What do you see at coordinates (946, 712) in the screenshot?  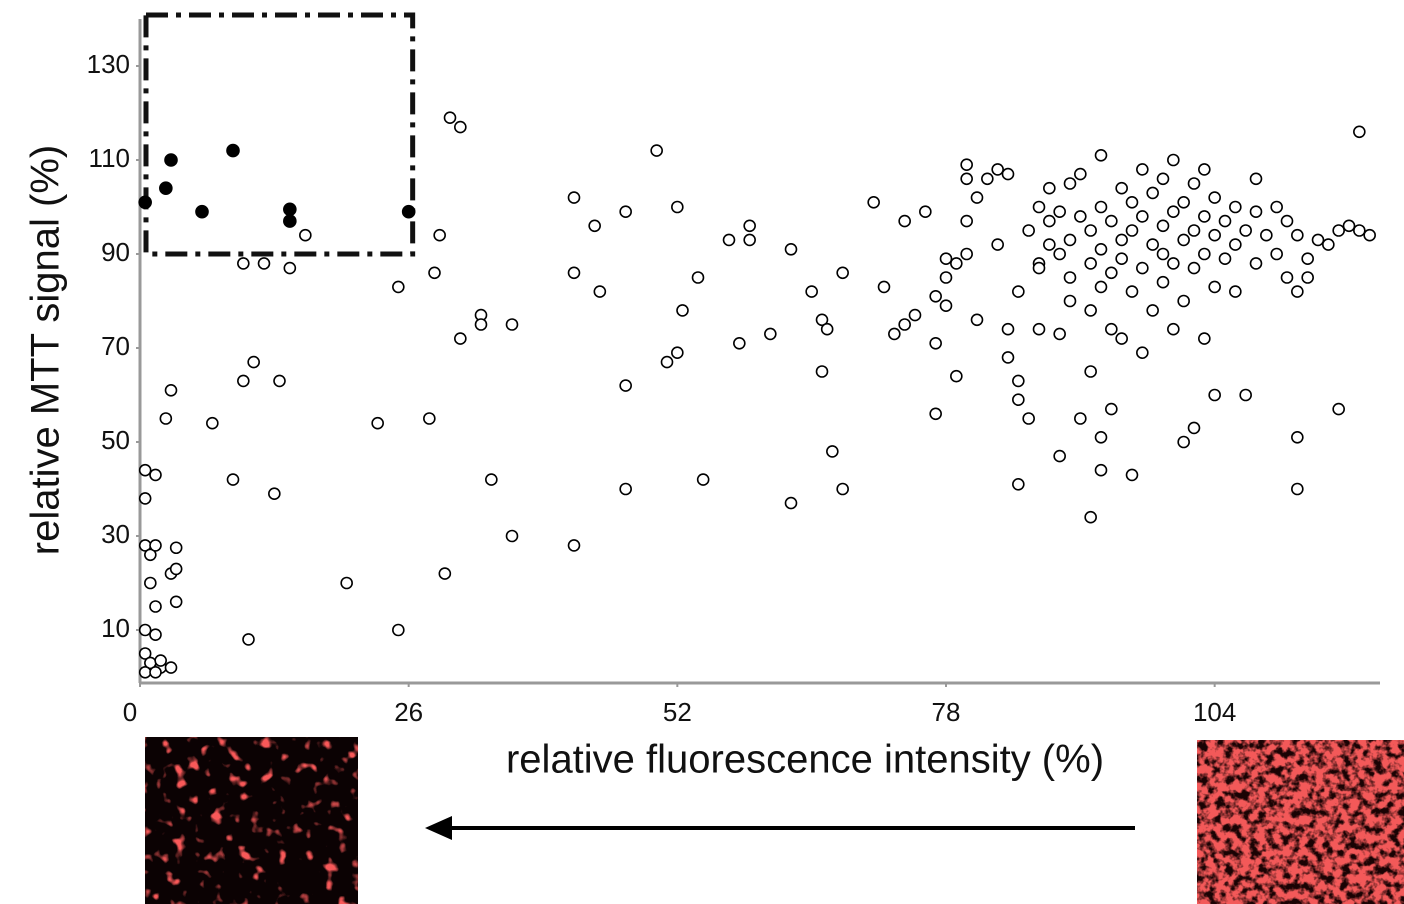 I see `x-tick-label: 78` at bounding box center [946, 712].